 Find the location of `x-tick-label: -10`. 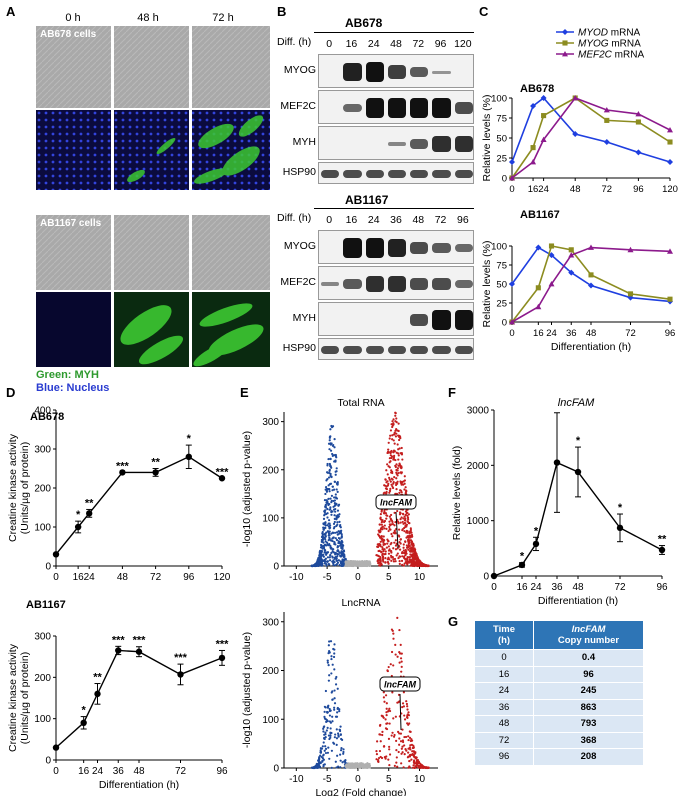

x-tick-label: -10 is located at coordinates (296, 577).